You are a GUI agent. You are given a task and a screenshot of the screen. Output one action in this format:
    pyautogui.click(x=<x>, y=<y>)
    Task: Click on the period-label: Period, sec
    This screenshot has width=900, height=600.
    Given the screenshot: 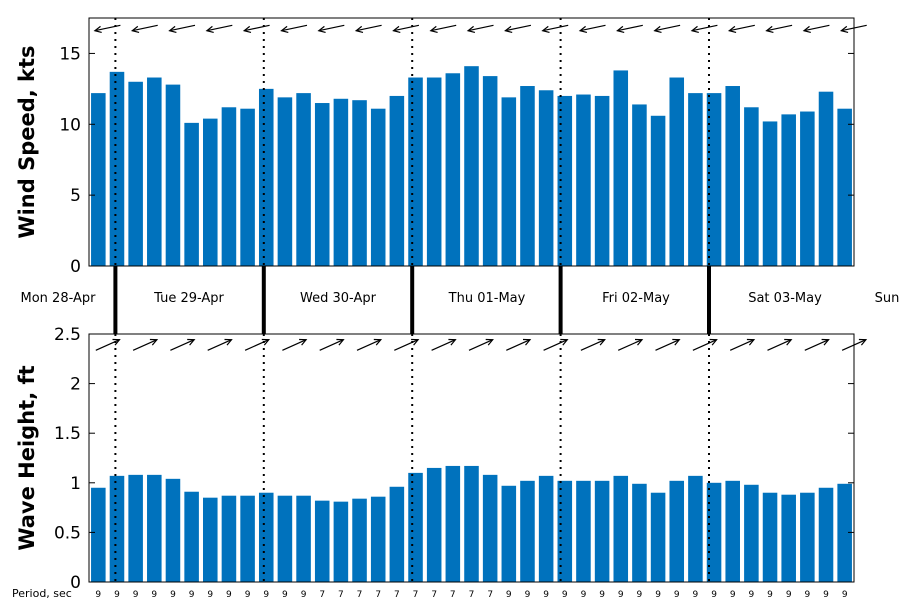 What is the action you would take?
    pyautogui.click(x=42, y=593)
    